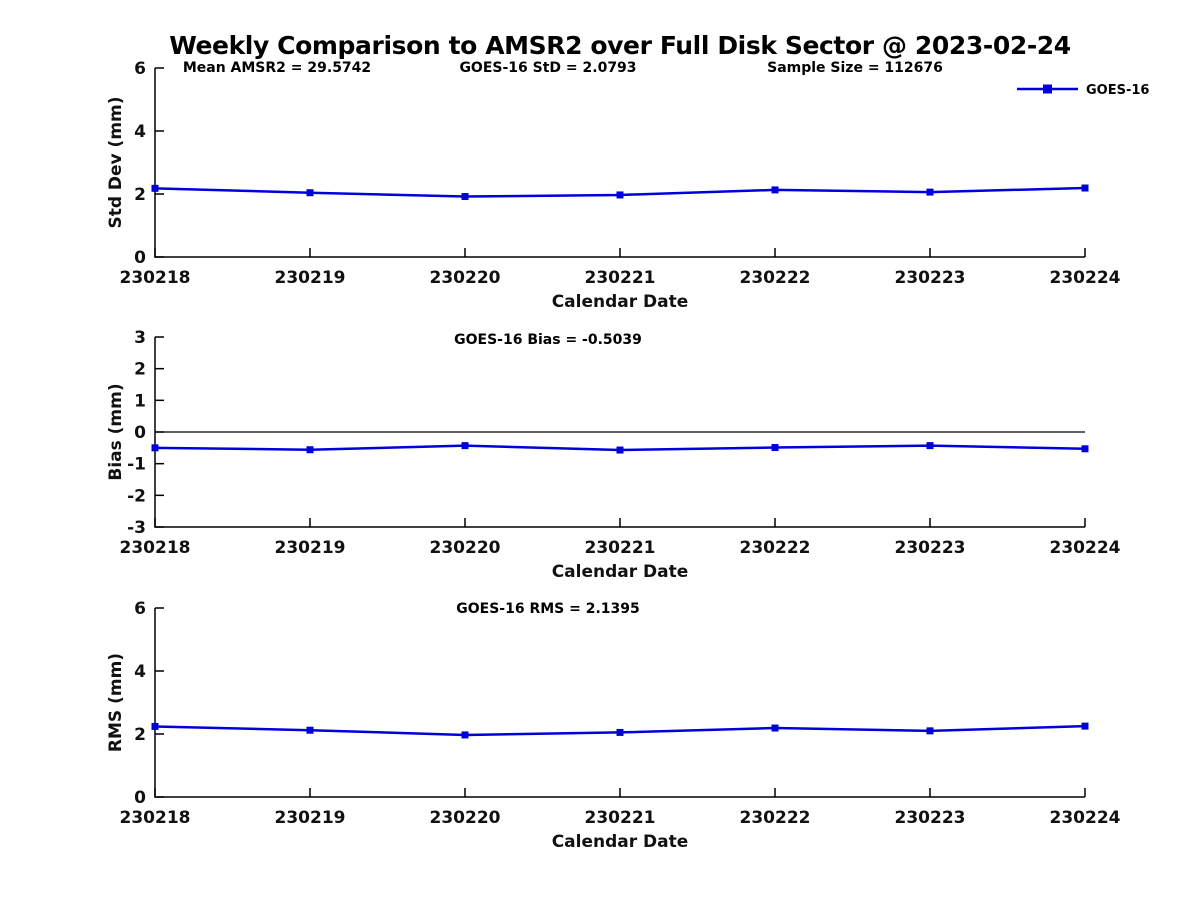 This screenshot has height=900, width=1200. I want to click on stat-annotation: GOES-16 StD = 2.0793, so click(547, 68).